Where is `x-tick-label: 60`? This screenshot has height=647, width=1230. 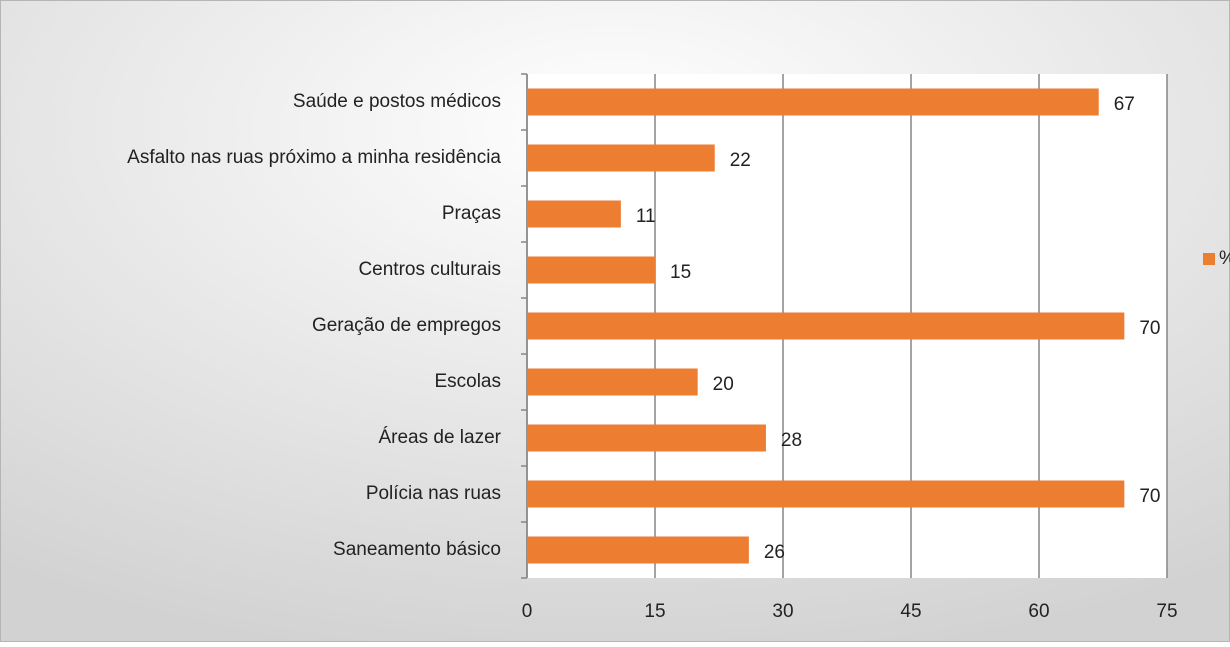
x-tick-label: 60 is located at coordinates (1038, 611).